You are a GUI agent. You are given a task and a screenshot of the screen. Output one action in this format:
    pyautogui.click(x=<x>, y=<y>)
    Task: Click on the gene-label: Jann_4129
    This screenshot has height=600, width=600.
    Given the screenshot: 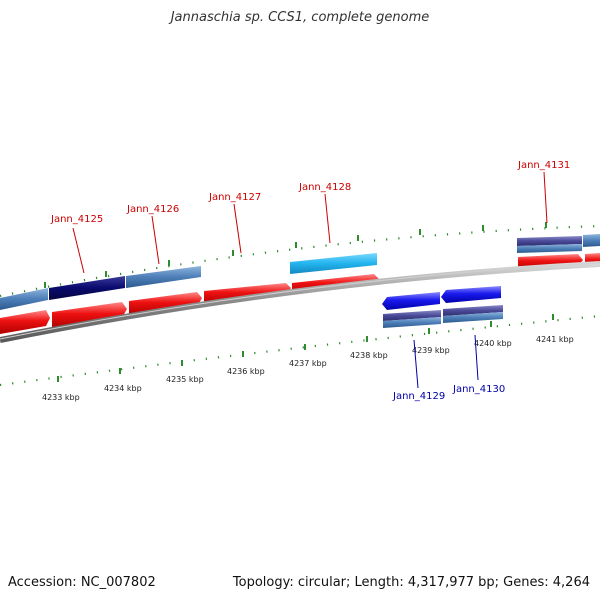 What is the action you would take?
    pyautogui.click(x=418, y=396)
    